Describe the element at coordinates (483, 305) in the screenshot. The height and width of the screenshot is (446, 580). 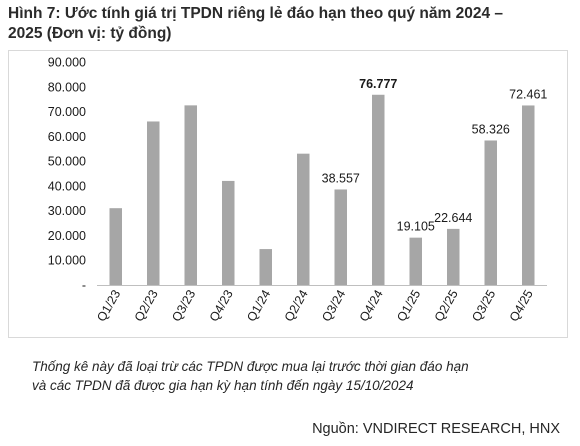
I see `x-tick-label: Q3/25` at that location.